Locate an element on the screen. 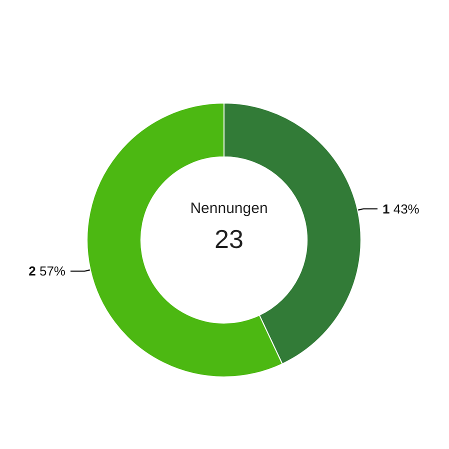 The width and height of the screenshot is (449, 449). text: Nennungen is located at coordinates (229, 208).